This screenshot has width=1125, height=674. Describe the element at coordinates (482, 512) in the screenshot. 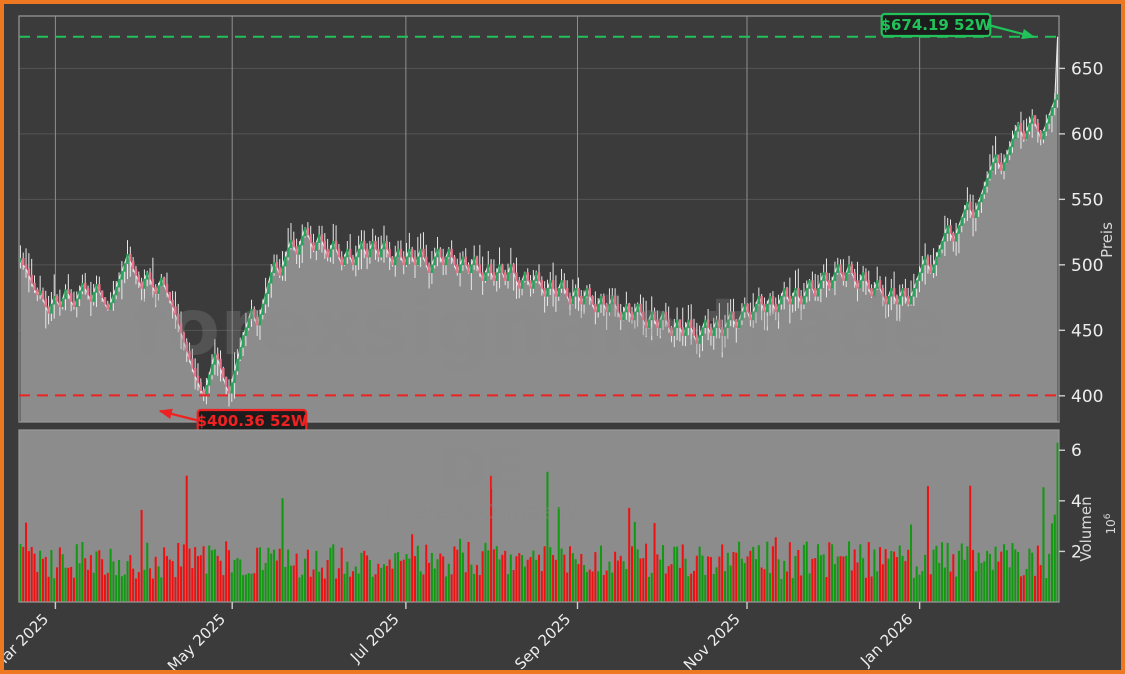

I see `watermark-company: Deere & Company` at that location.